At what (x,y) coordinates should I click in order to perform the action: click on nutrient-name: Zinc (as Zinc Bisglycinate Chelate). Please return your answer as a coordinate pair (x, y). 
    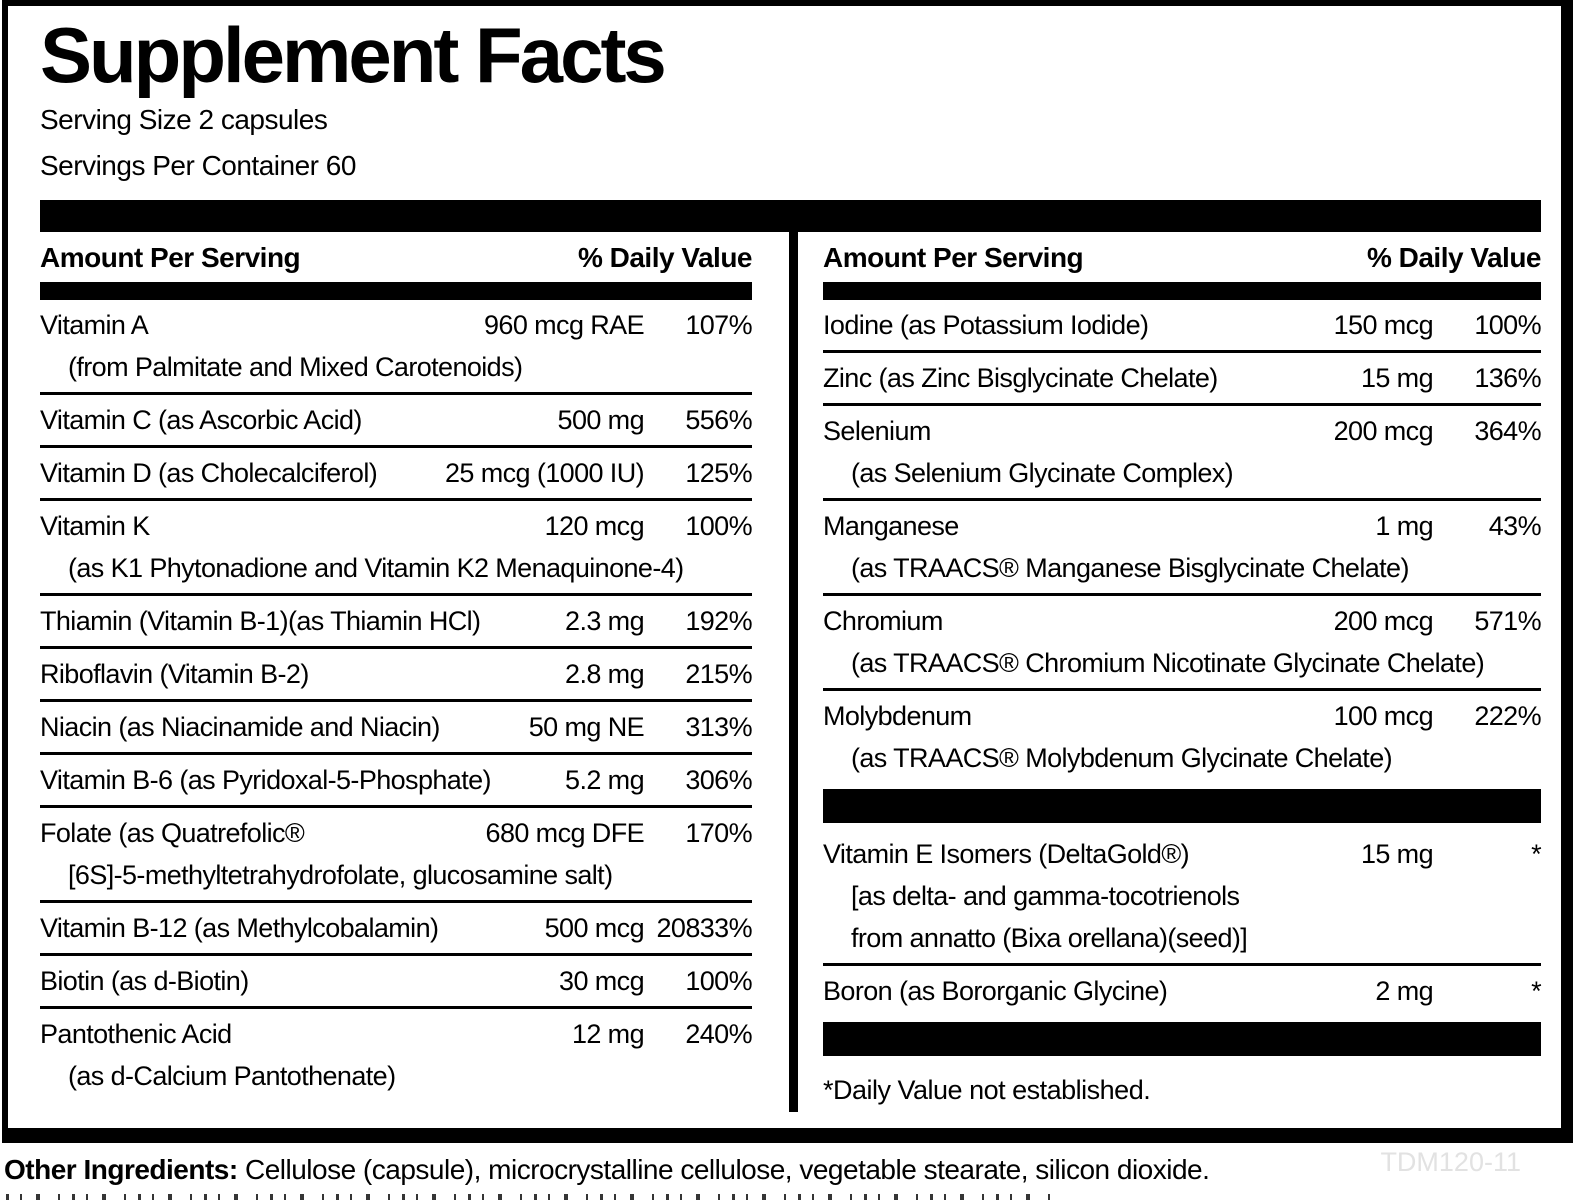
    Looking at the image, I should click on (1020, 378).